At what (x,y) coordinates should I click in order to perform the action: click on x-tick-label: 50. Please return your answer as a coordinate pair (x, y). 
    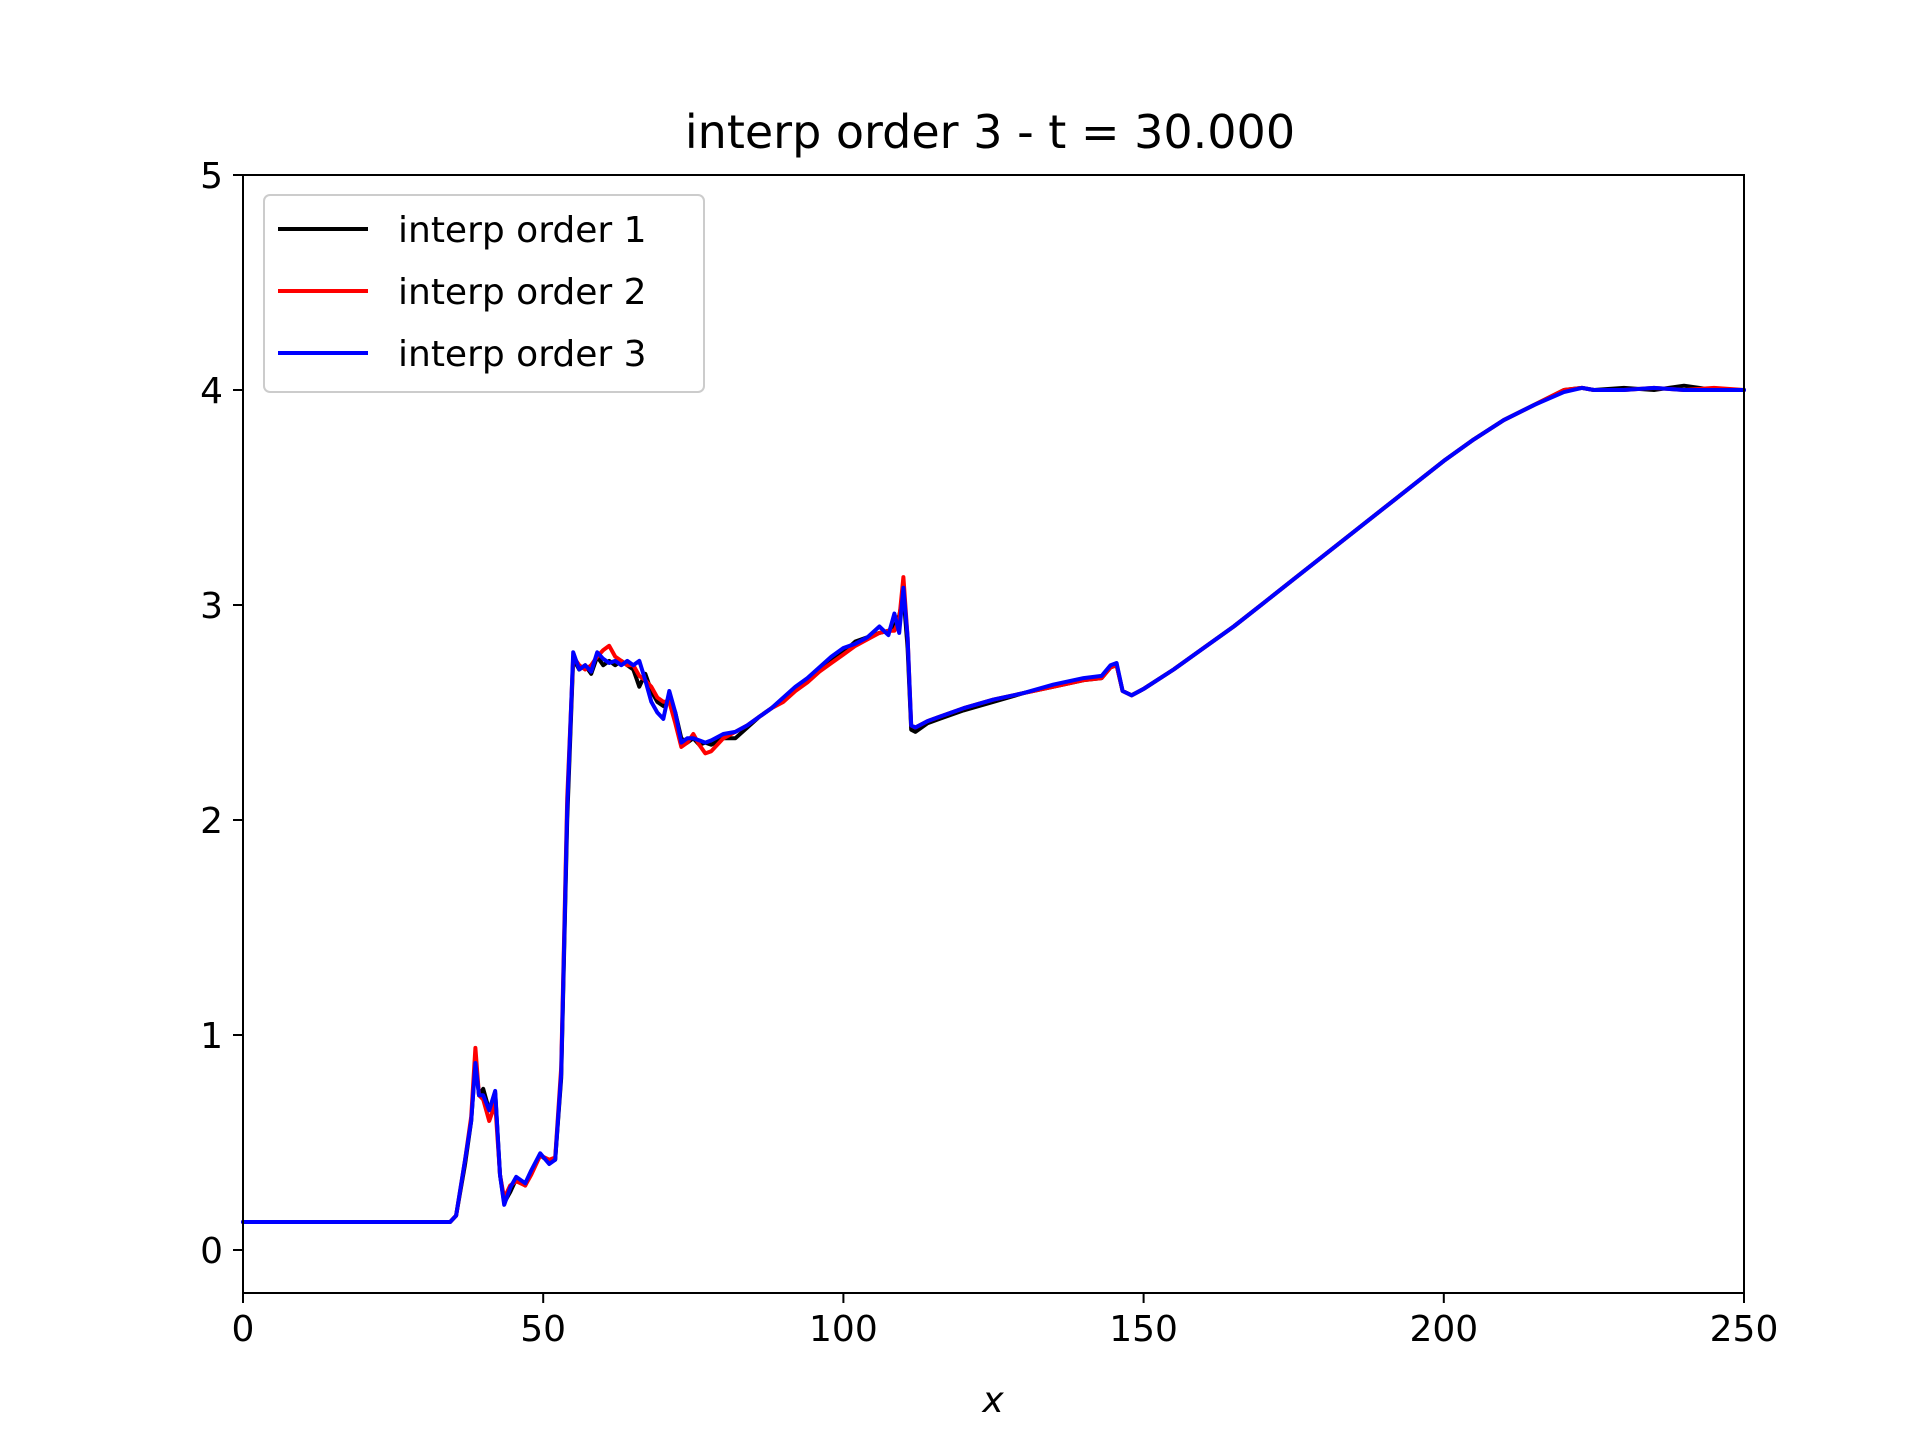
    Looking at the image, I should click on (543, 1329).